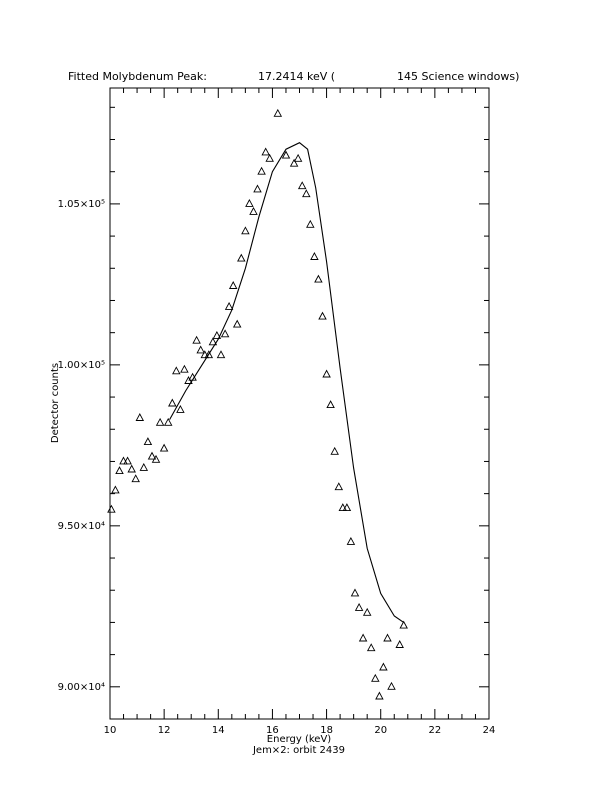 The height and width of the screenshot is (792, 612). I want to click on y-tick-label: 9.50×10⁴, so click(81, 526).